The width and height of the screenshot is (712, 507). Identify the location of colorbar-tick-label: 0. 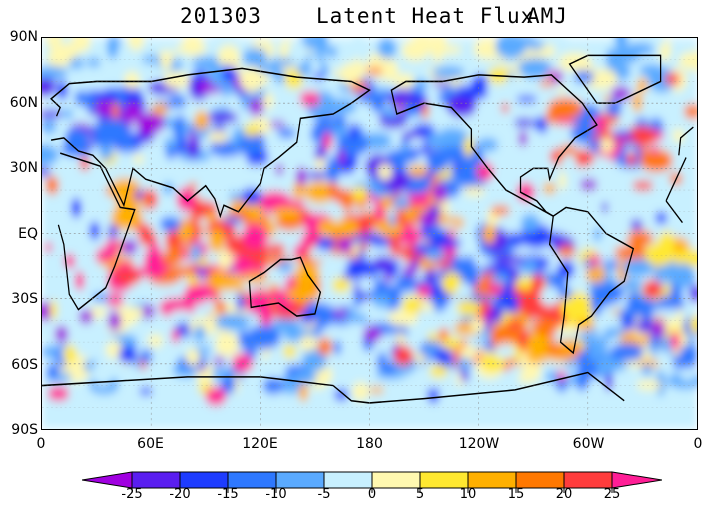
(372, 494).